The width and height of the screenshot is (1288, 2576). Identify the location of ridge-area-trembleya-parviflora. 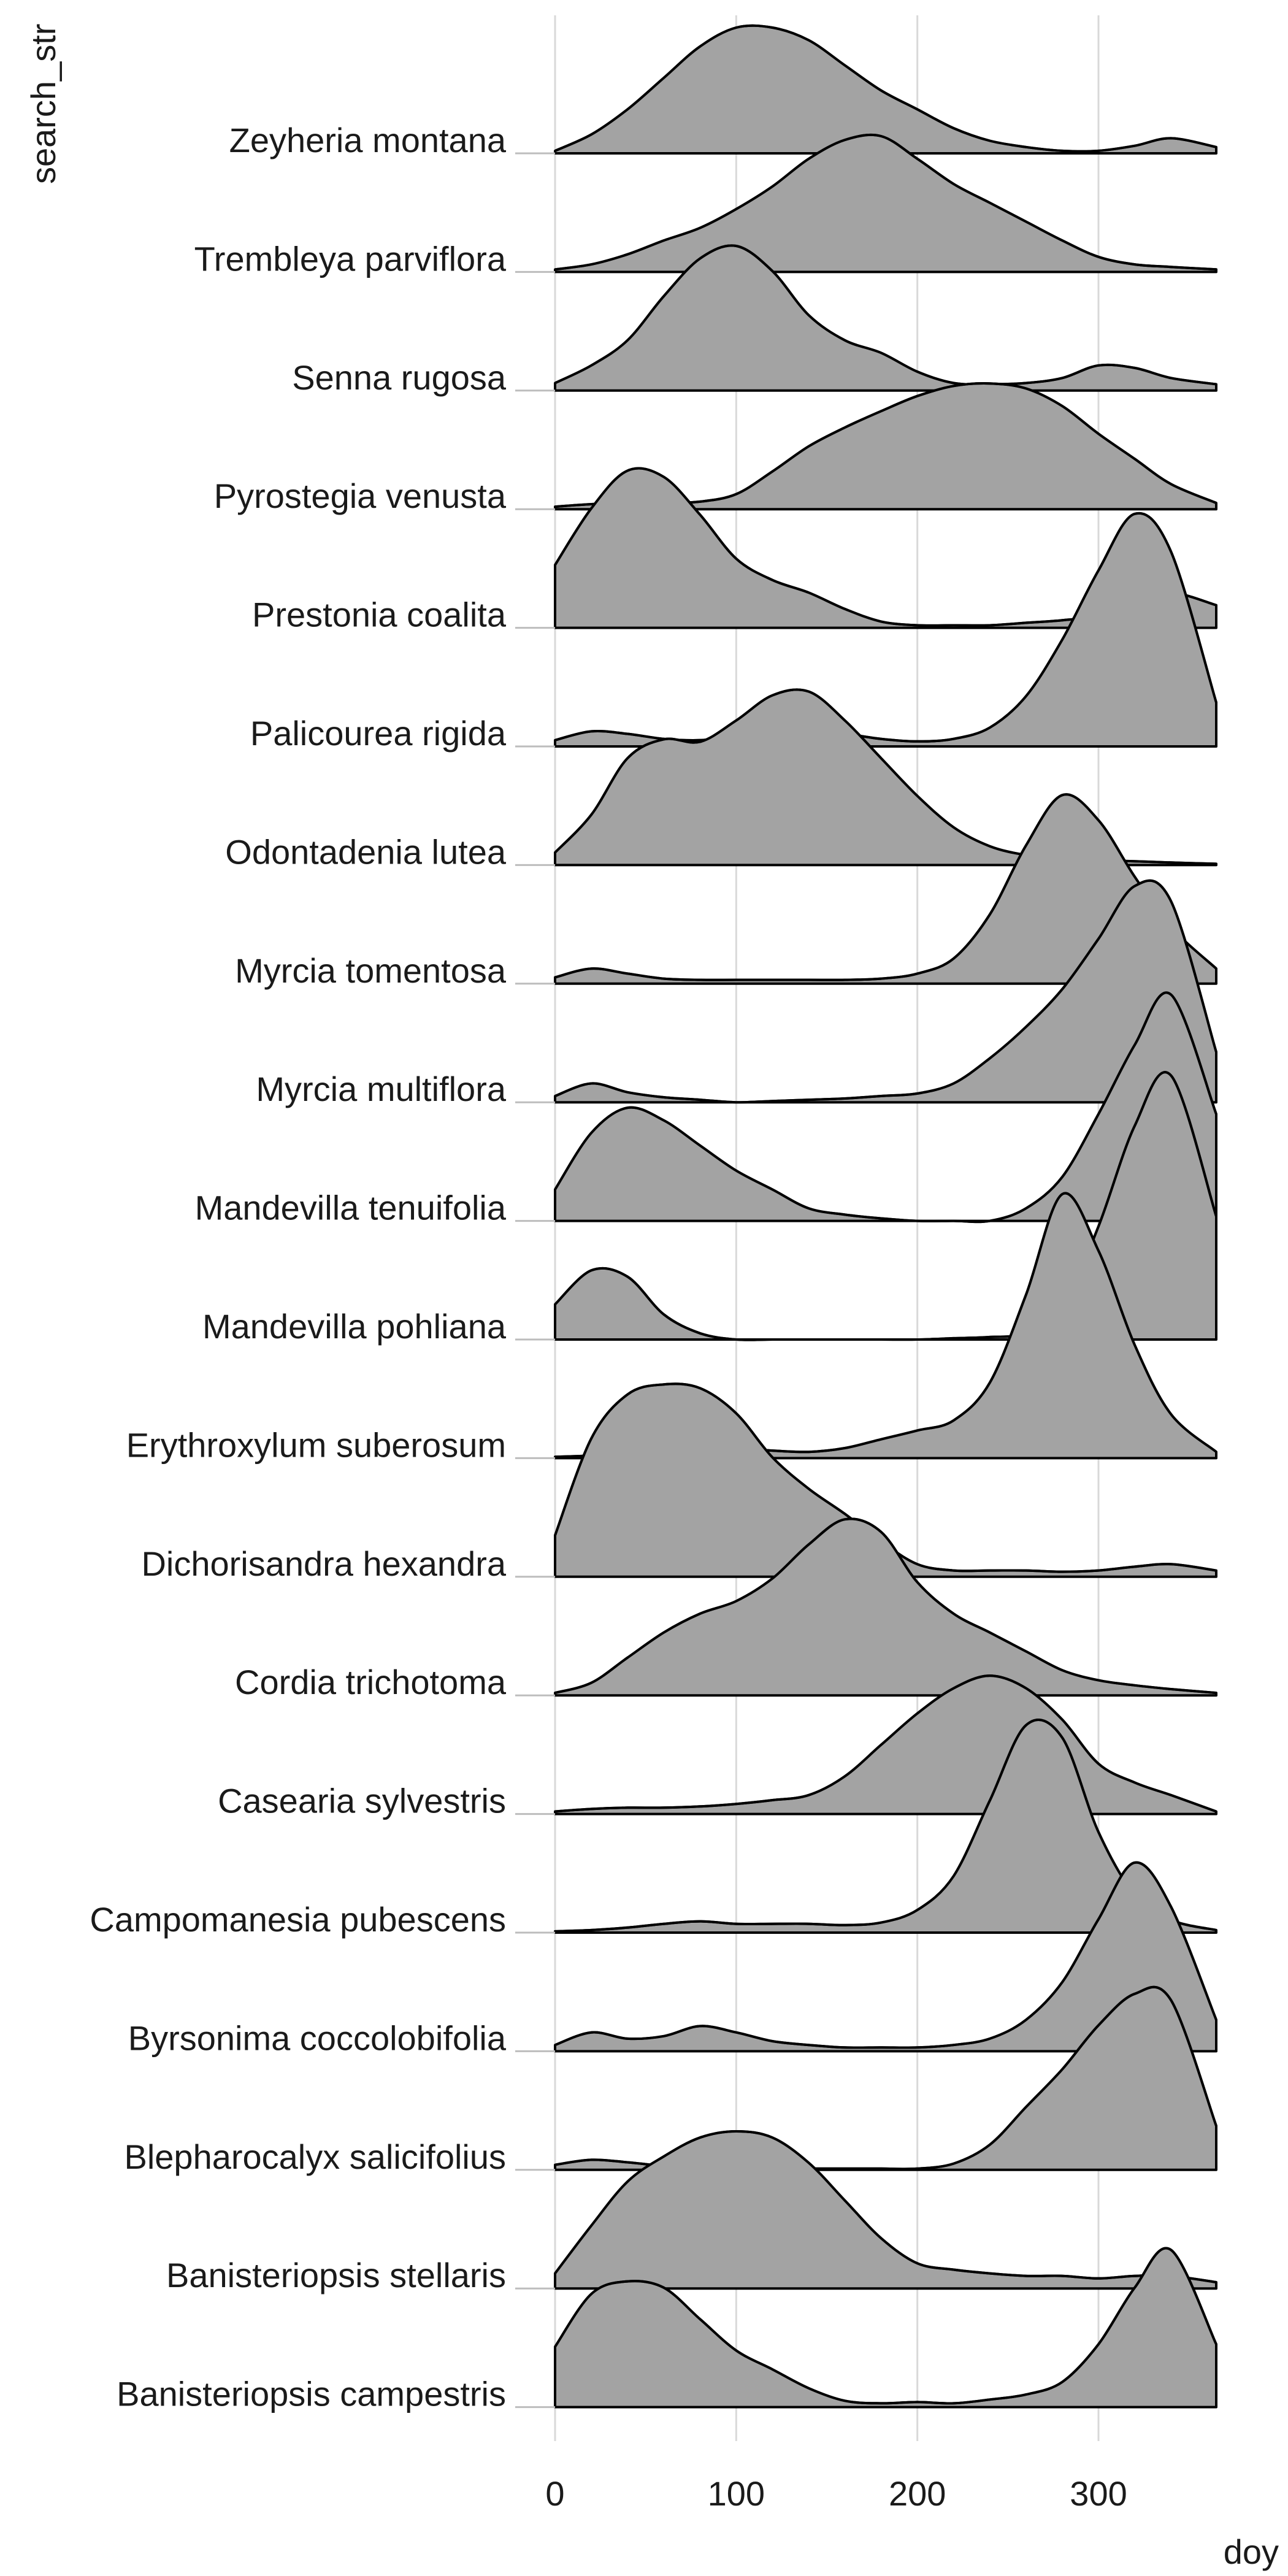
(885, 203).